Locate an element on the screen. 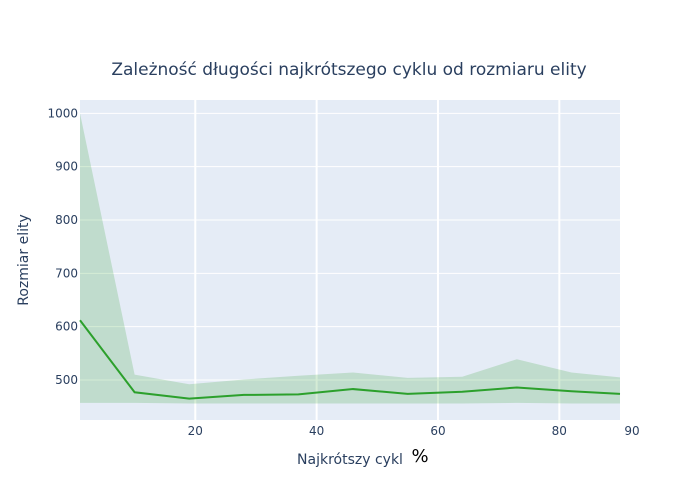  y-ticks: 500 600 700 800 900 1000 is located at coordinates (62, 246).